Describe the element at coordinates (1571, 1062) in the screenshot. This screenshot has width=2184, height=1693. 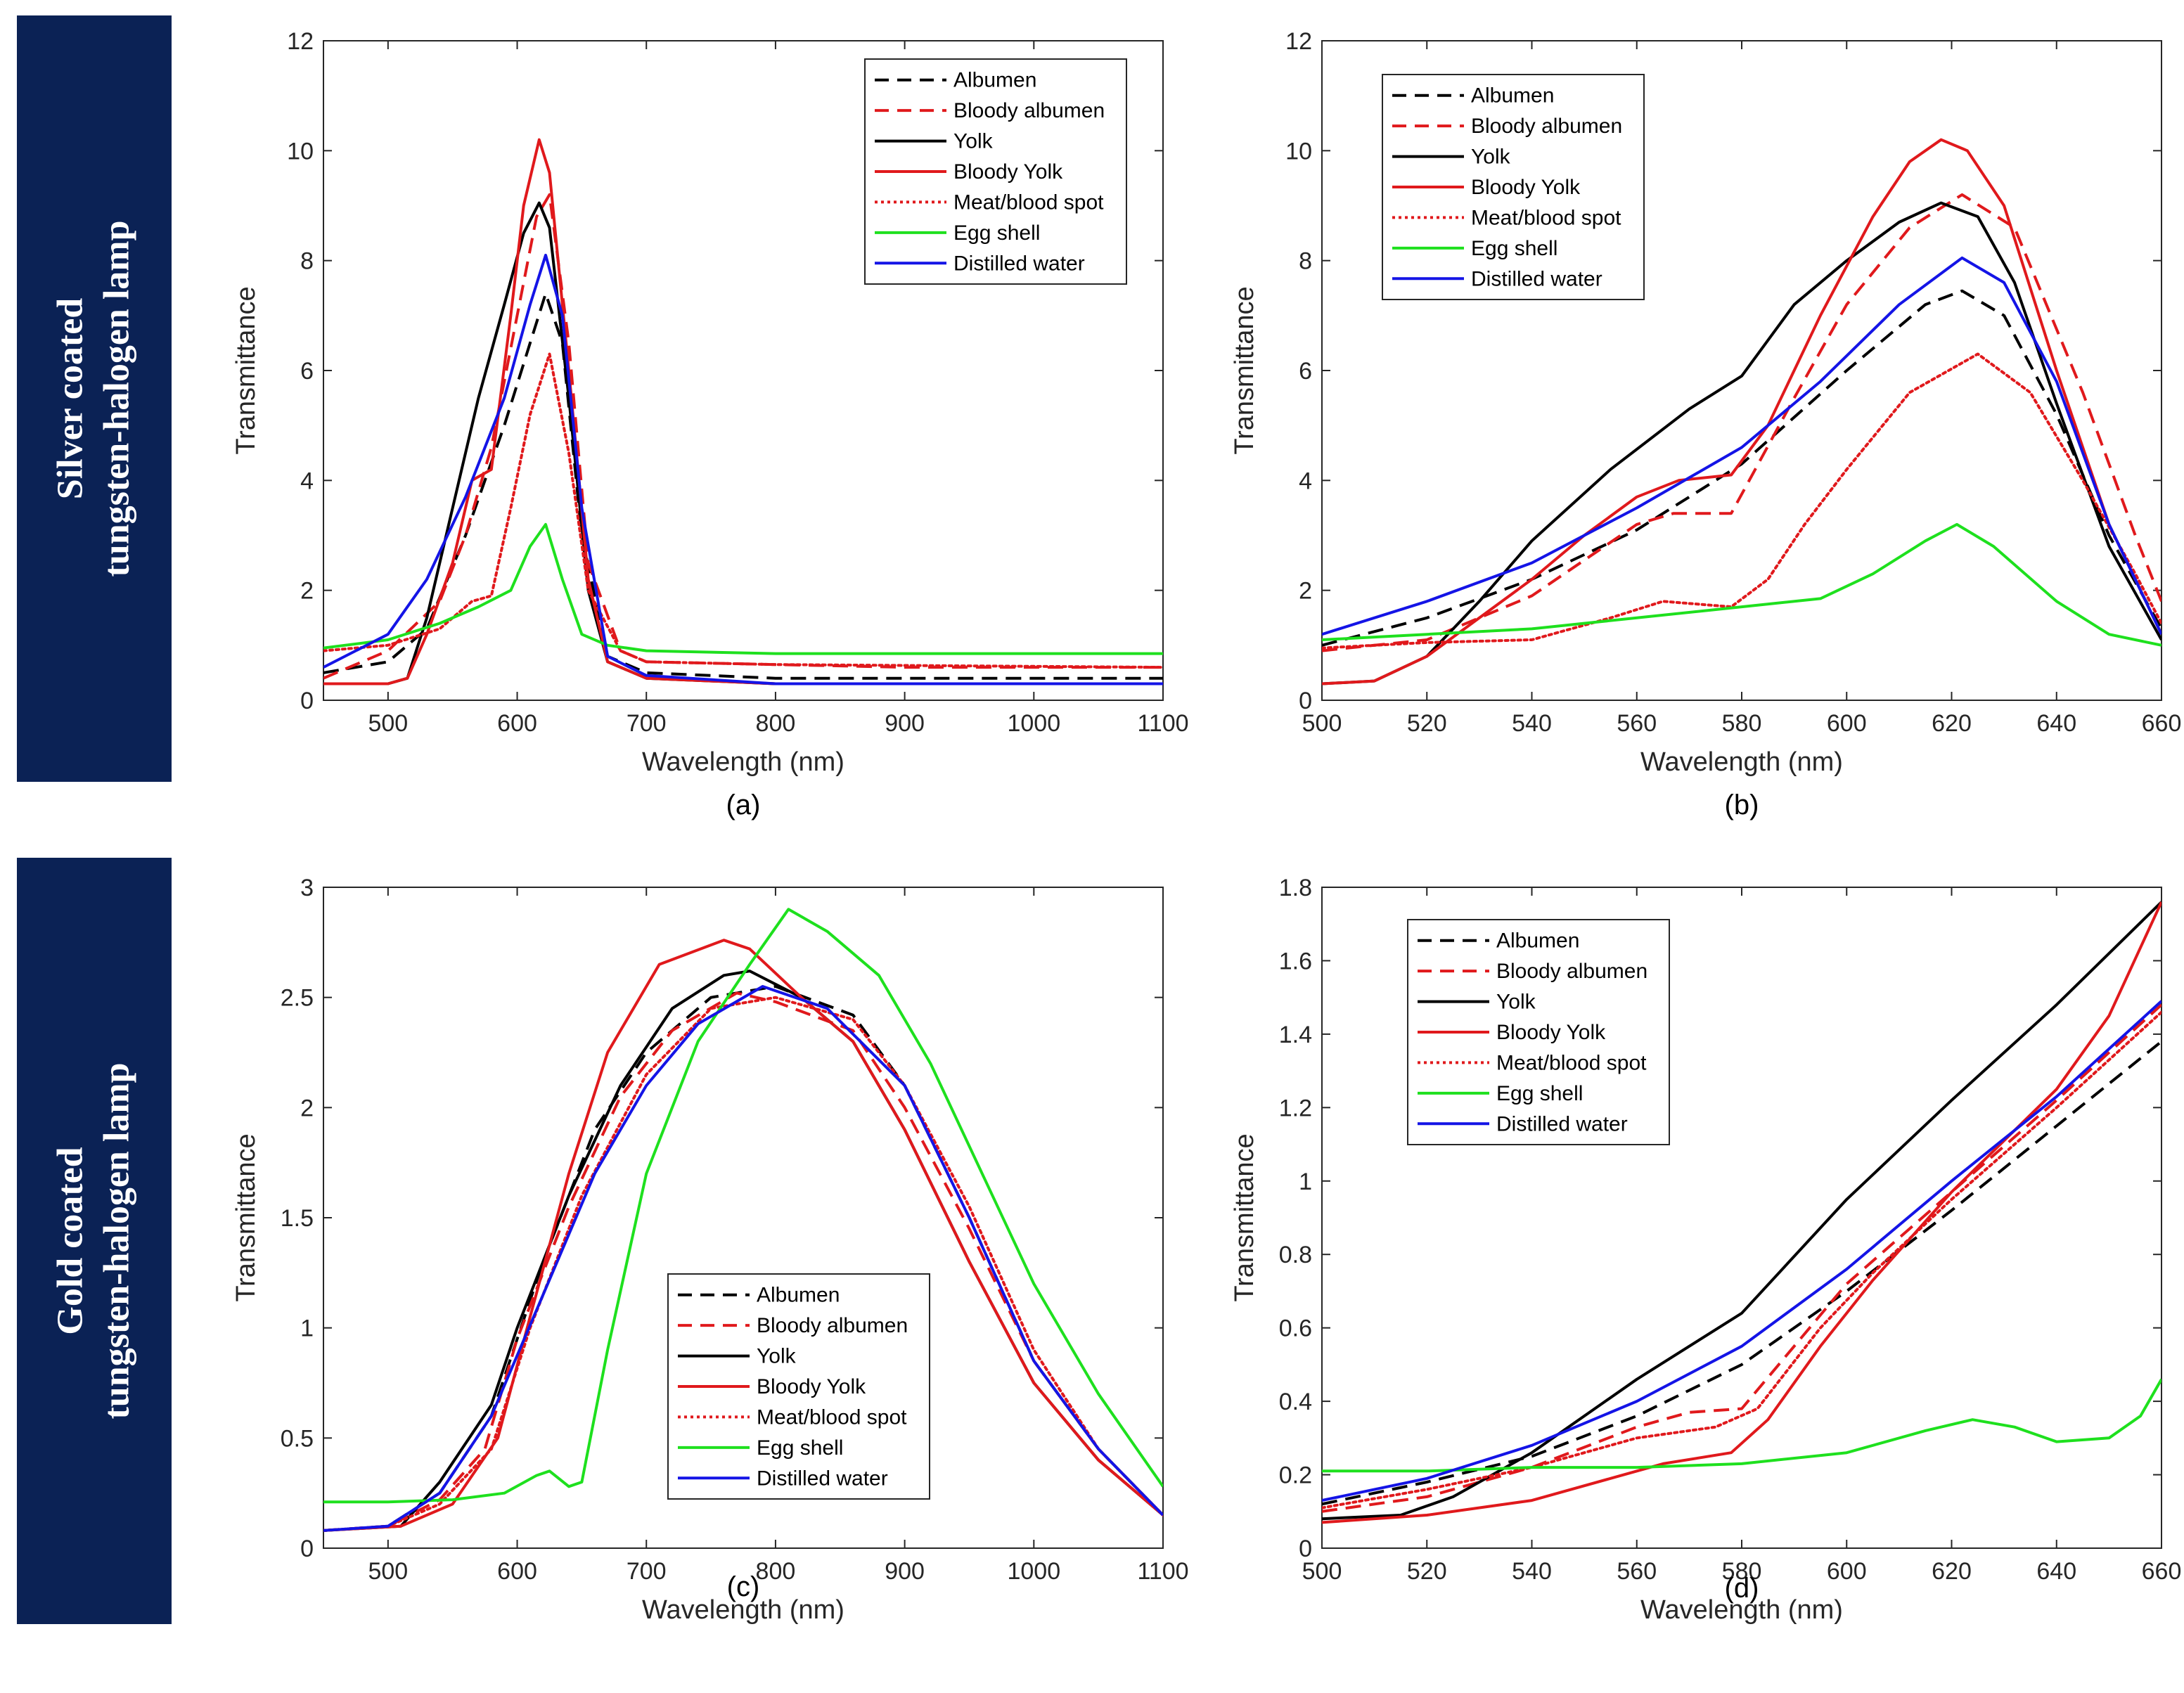
I see `chart-d-legend-label-meat-blood-spot: Meat/blood spot` at that location.